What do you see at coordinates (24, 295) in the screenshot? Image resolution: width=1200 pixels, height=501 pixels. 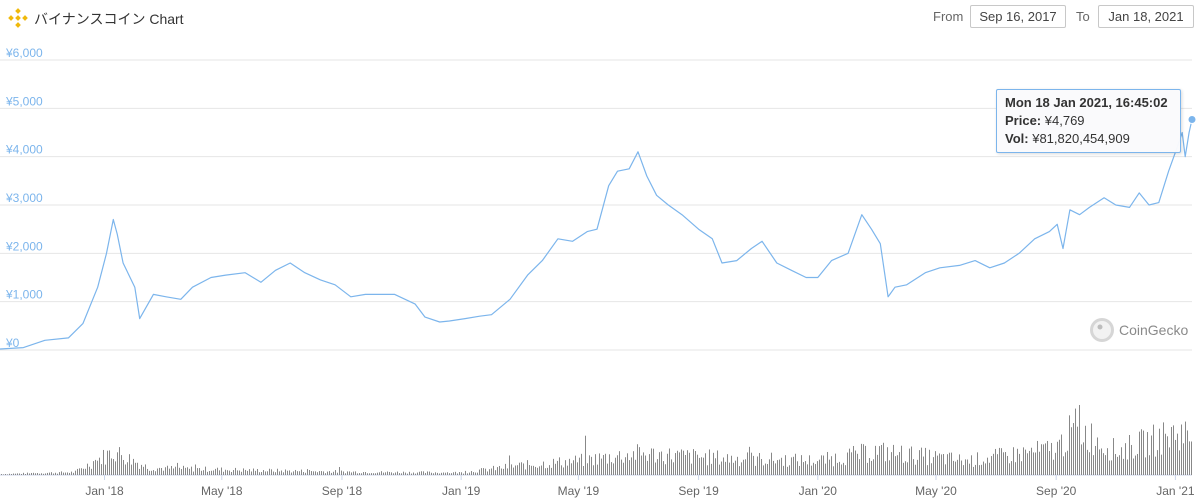 I see `y-tick-label: ¥1,000` at bounding box center [24, 295].